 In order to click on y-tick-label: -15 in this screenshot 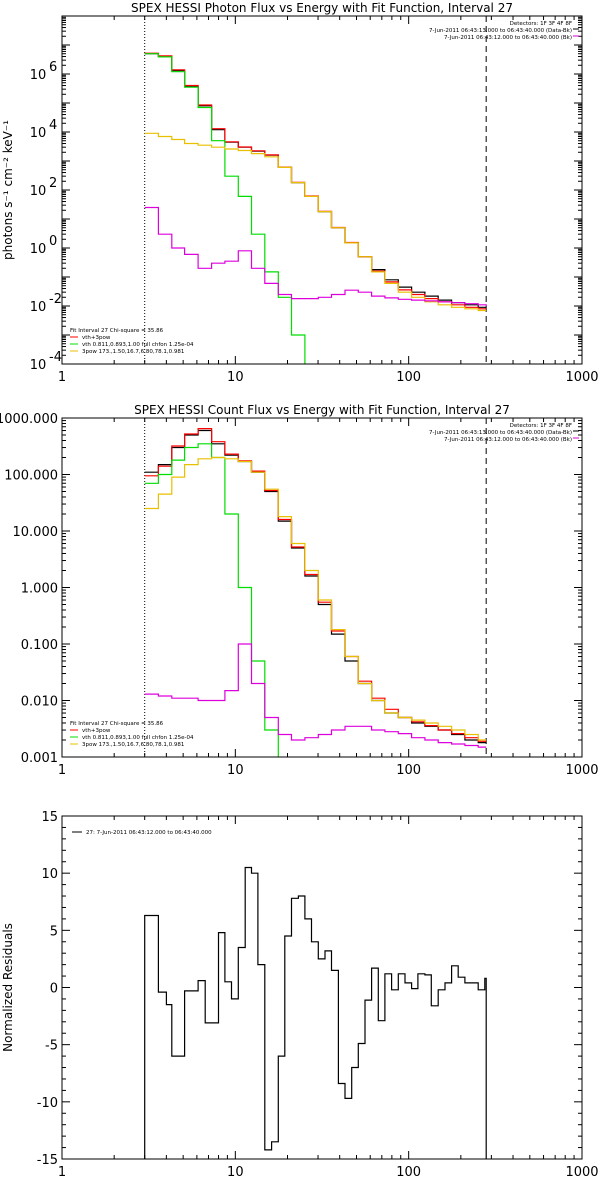, I will do `click(47, 1160)`.